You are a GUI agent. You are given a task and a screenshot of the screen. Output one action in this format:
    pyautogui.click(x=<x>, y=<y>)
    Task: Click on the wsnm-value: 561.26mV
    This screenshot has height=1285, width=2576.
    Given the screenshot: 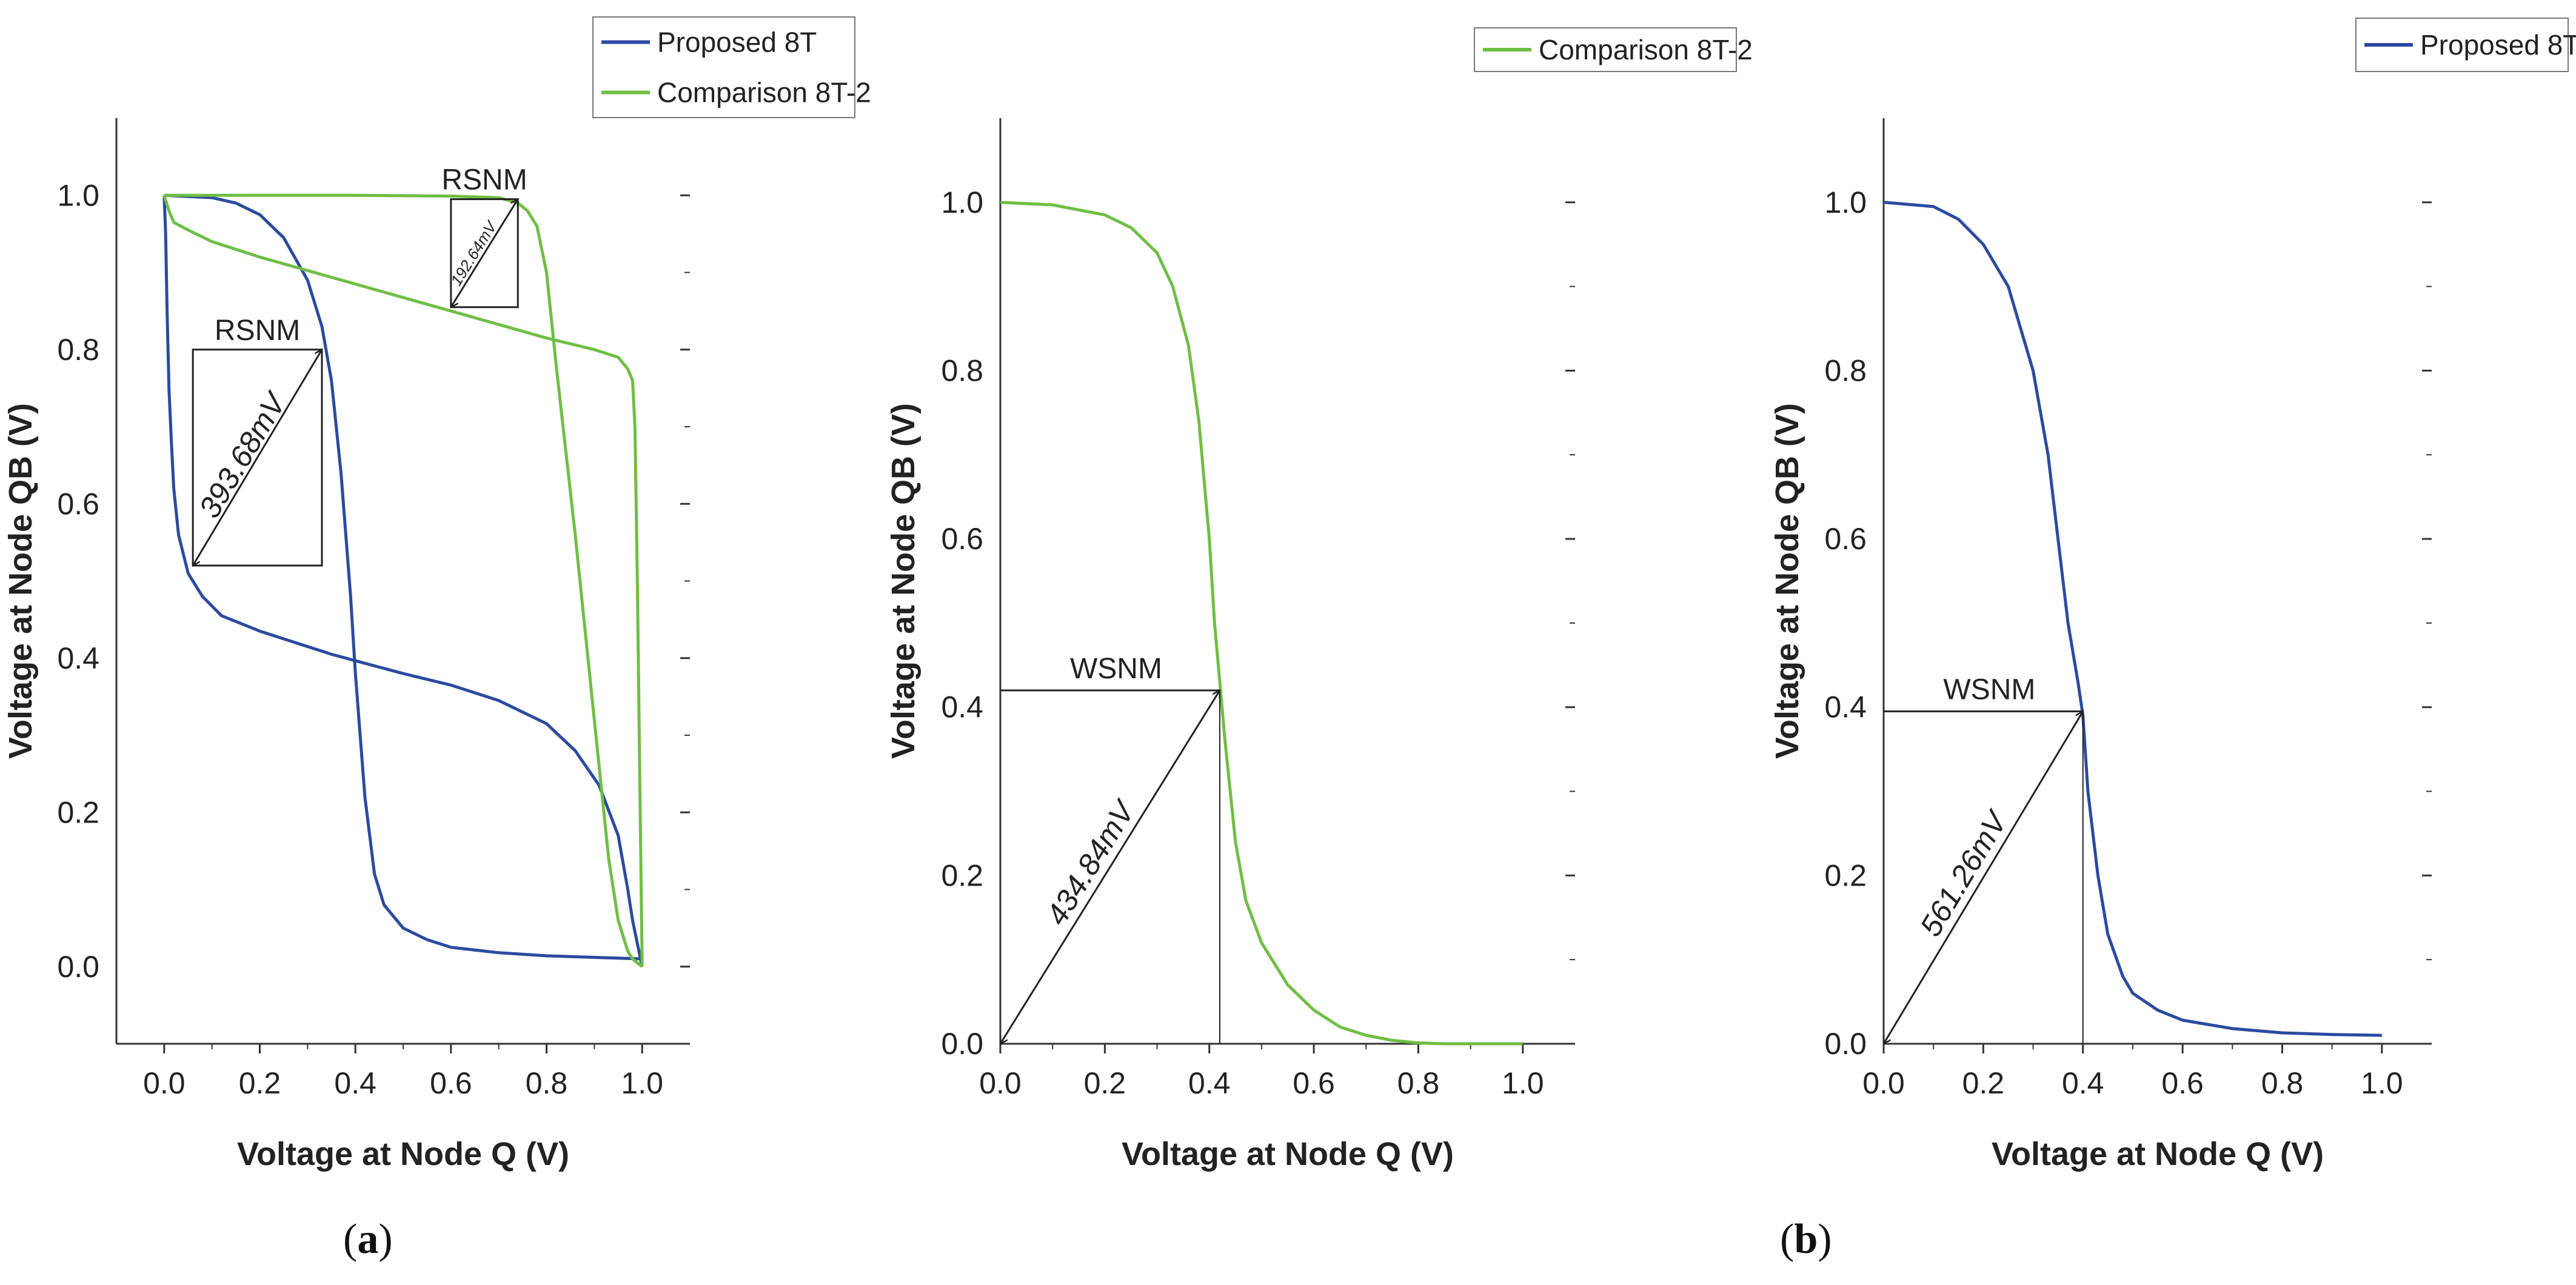 What is the action you would take?
    pyautogui.click(x=1964, y=873)
    